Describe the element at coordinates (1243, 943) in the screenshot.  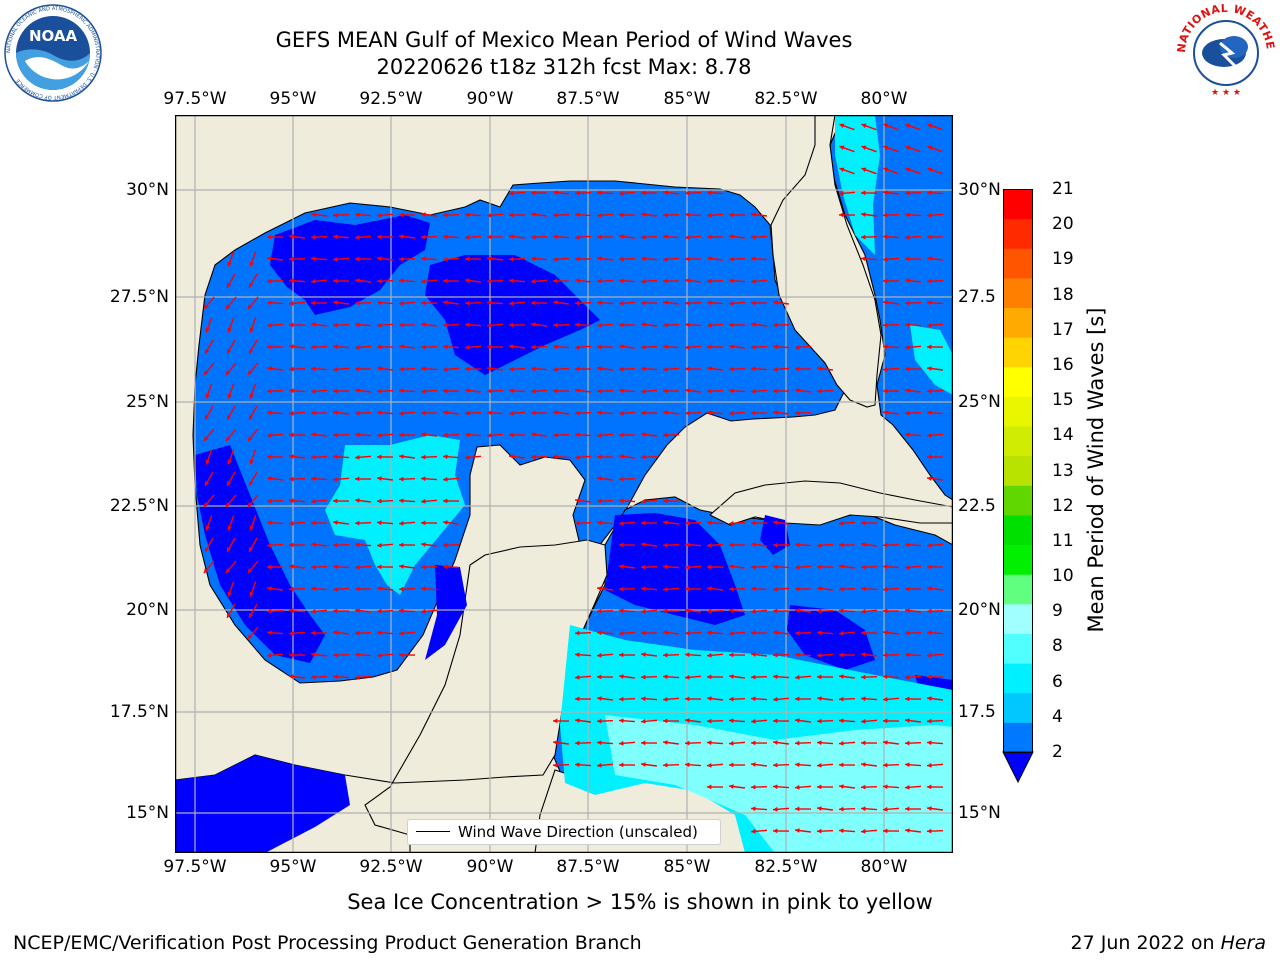
I see `footer-host: Hera` at that location.